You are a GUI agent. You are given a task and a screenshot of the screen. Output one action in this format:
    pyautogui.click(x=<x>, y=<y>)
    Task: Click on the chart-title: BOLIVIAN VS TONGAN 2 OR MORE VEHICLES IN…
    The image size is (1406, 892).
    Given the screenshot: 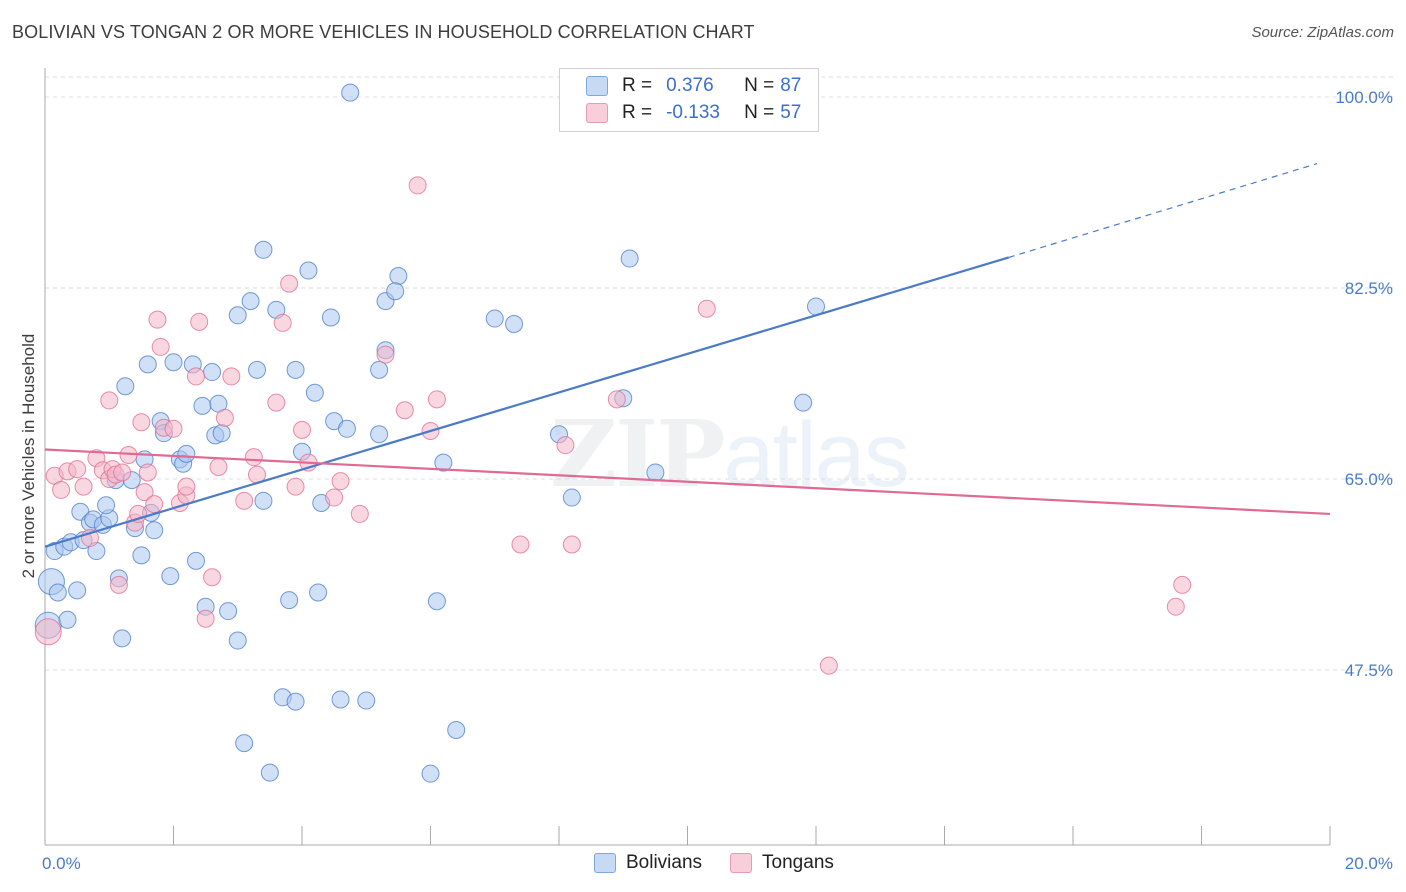 What is the action you would take?
    pyautogui.click(x=383, y=32)
    